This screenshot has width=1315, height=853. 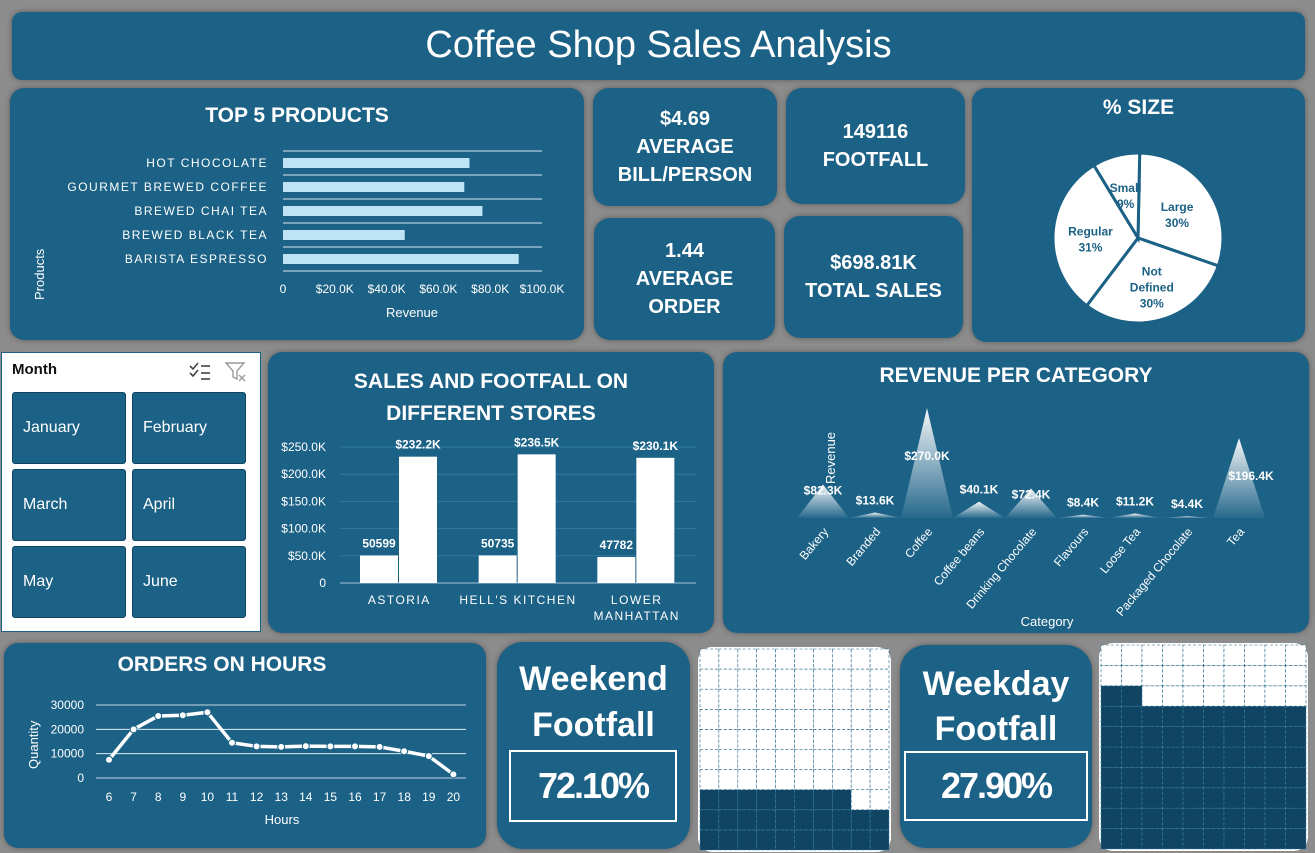 I want to click on hours-y-tick: 20000, so click(x=68, y=729).